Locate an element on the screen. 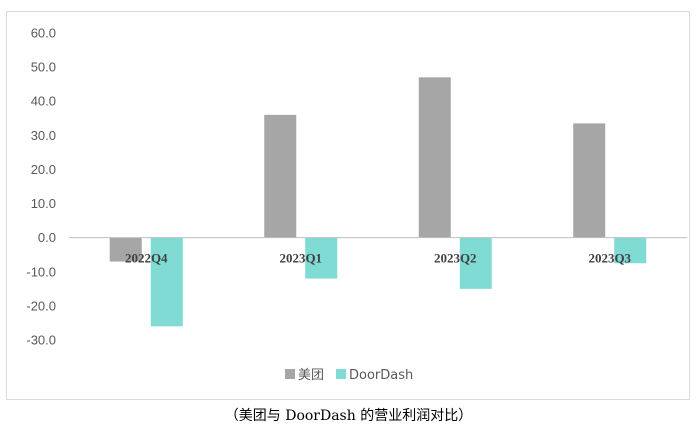 Image resolution: width=697 pixels, height=432 pixels. y-tick-label: 10.0 is located at coordinates (43, 203).